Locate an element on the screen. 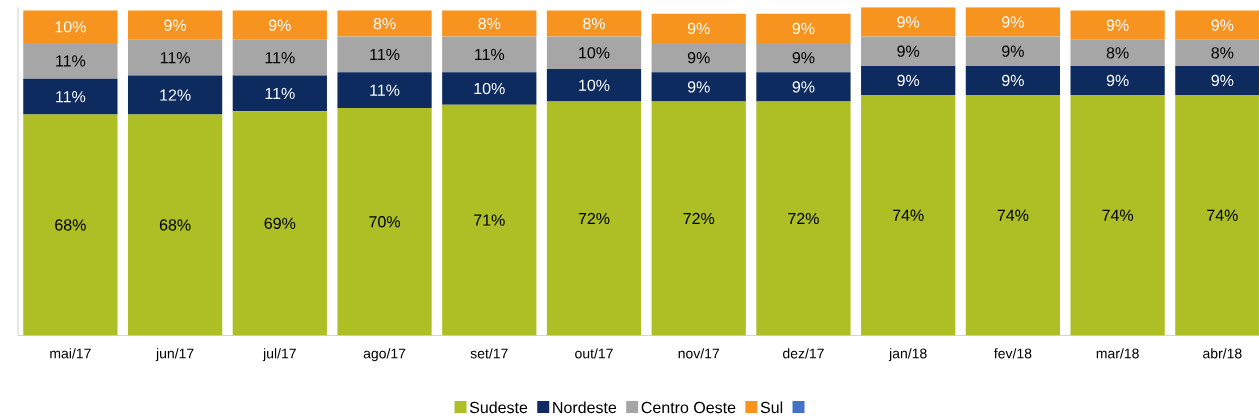 The height and width of the screenshot is (417, 1259). data-label: 12% is located at coordinates (175, 95).